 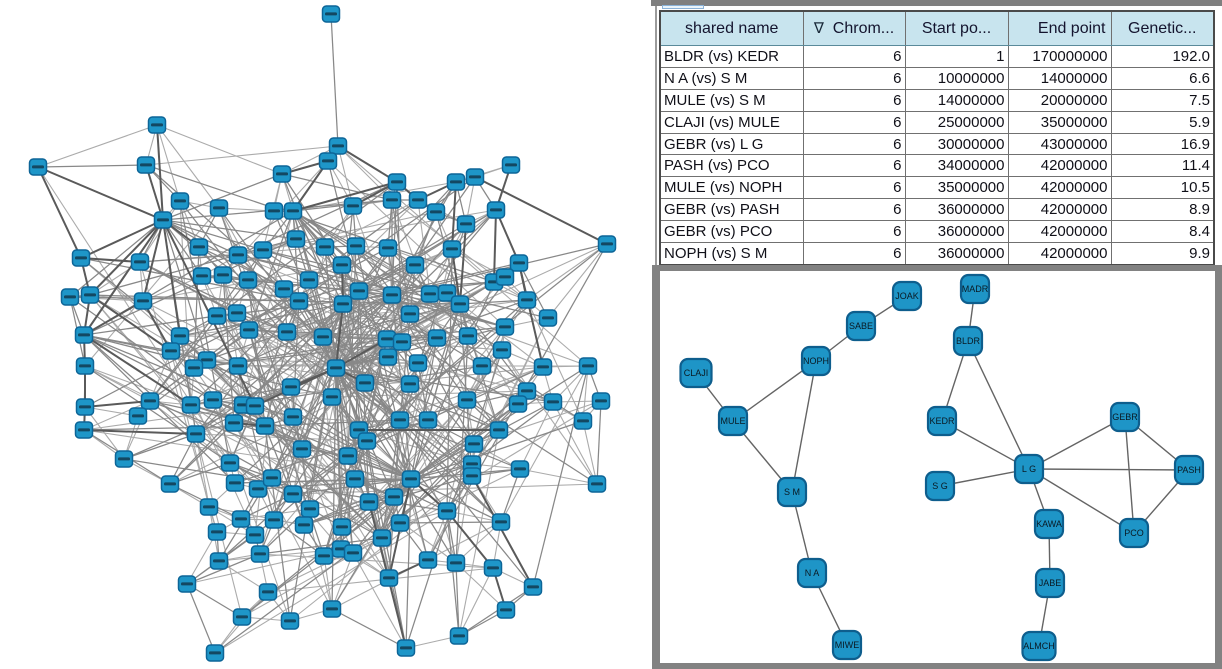 What do you see at coordinates (861, 326) in the screenshot?
I see `svg-text: SABE` at bounding box center [861, 326].